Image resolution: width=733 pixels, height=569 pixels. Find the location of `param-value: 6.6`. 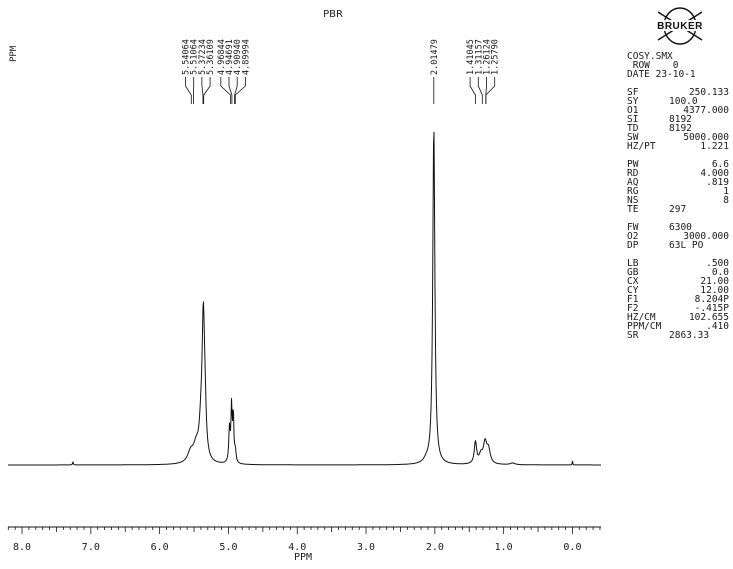

param-value: 6.6 is located at coordinates (720, 164).